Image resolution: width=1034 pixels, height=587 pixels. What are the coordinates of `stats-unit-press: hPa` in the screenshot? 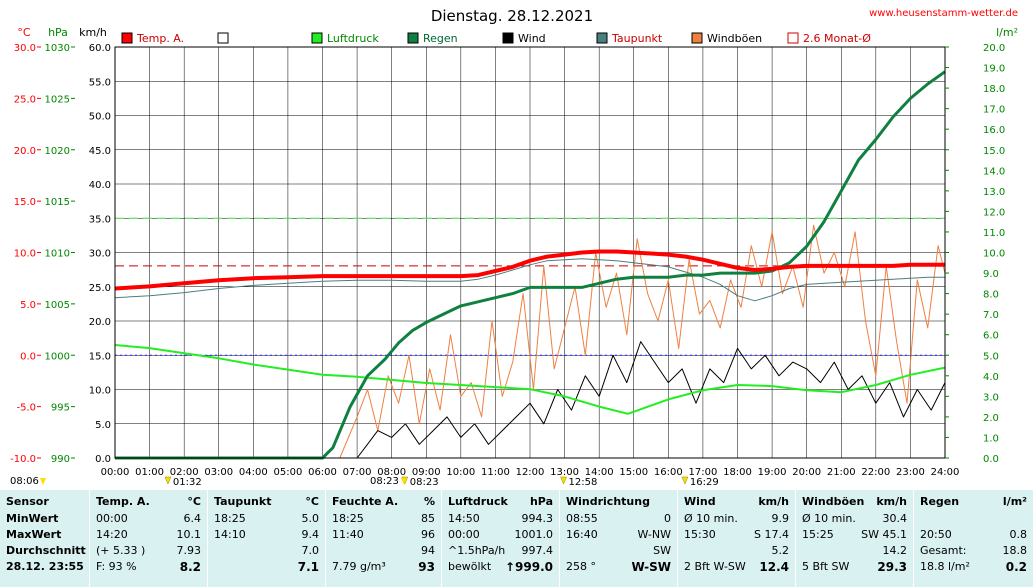 It's located at (541, 501).